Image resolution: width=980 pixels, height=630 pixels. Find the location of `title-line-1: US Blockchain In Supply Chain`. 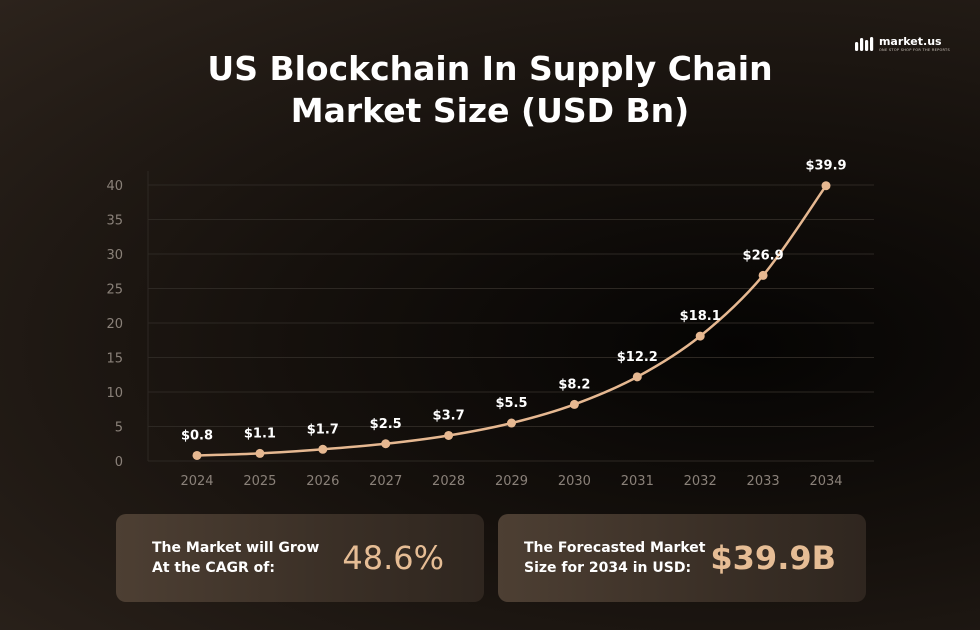

title-line-1: US Blockchain In Supply Chain is located at coordinates (490, 68).